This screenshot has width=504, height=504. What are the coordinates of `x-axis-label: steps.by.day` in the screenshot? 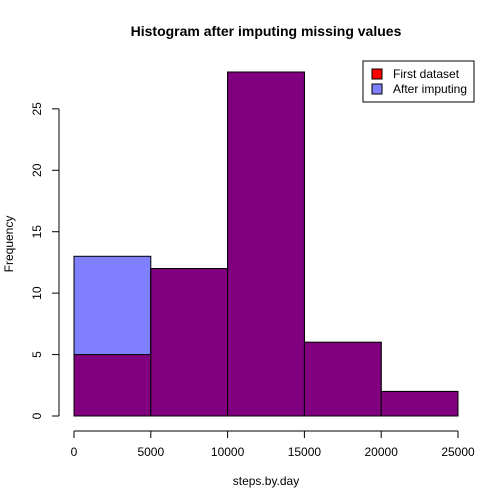 It's located at (266, 481).